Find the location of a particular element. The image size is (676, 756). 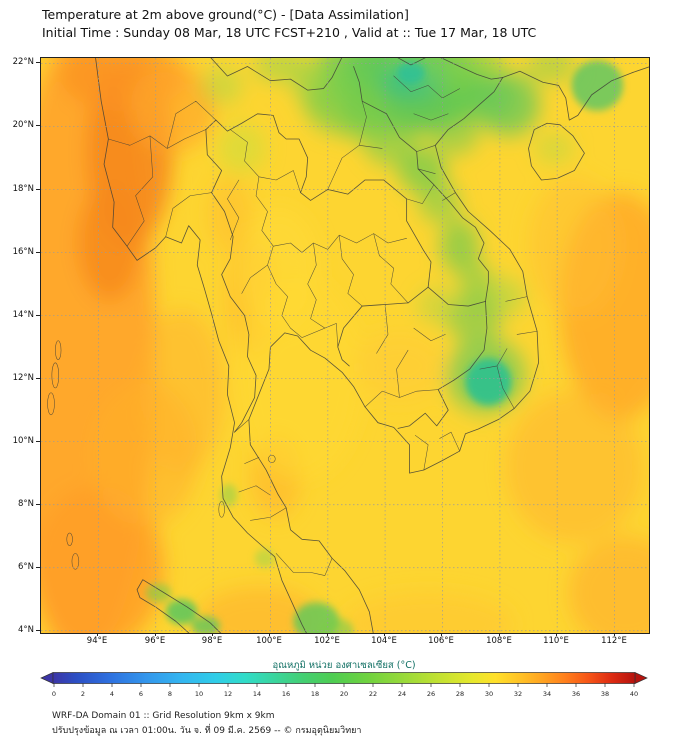

colorbar-tick: 18 is located at coordinates (315, 694).